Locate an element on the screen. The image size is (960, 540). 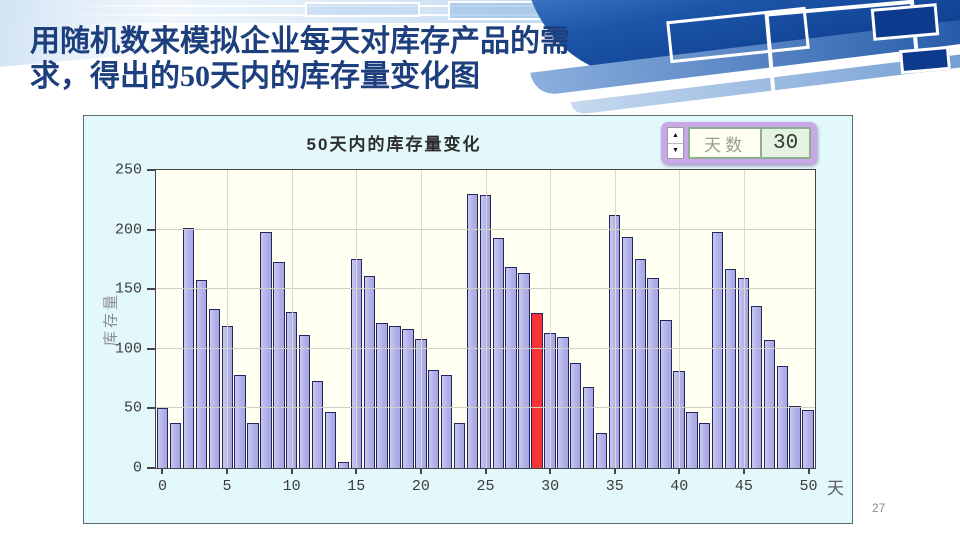
spinner-field: 天数 30 is located at coordinates (749, 143).